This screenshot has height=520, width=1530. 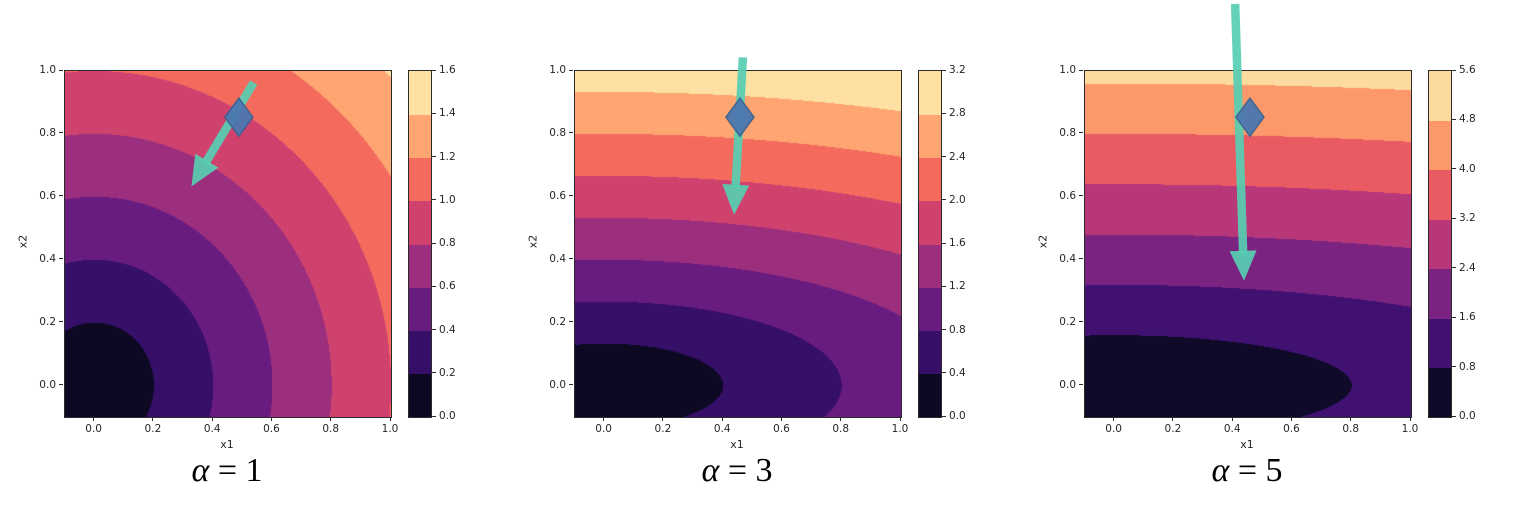 What do you see at coordinates (557, 384) in the screenshot?
I see `y-tick-label: 0.0` at bounding box center [557, 384].